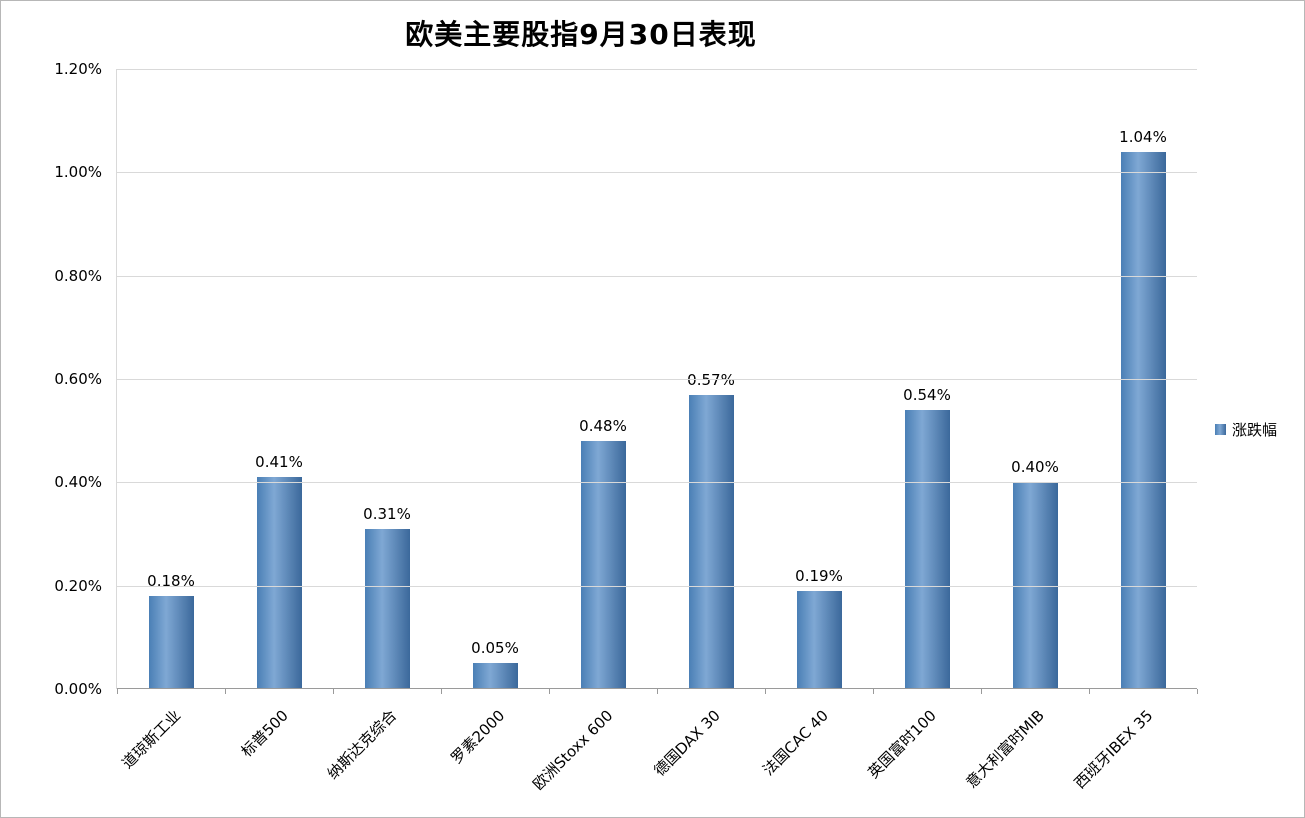 The height and width of the screenshot is (818, 1305). I want to click on x-axis-label: 德国DAX 30, so click(687, 743).